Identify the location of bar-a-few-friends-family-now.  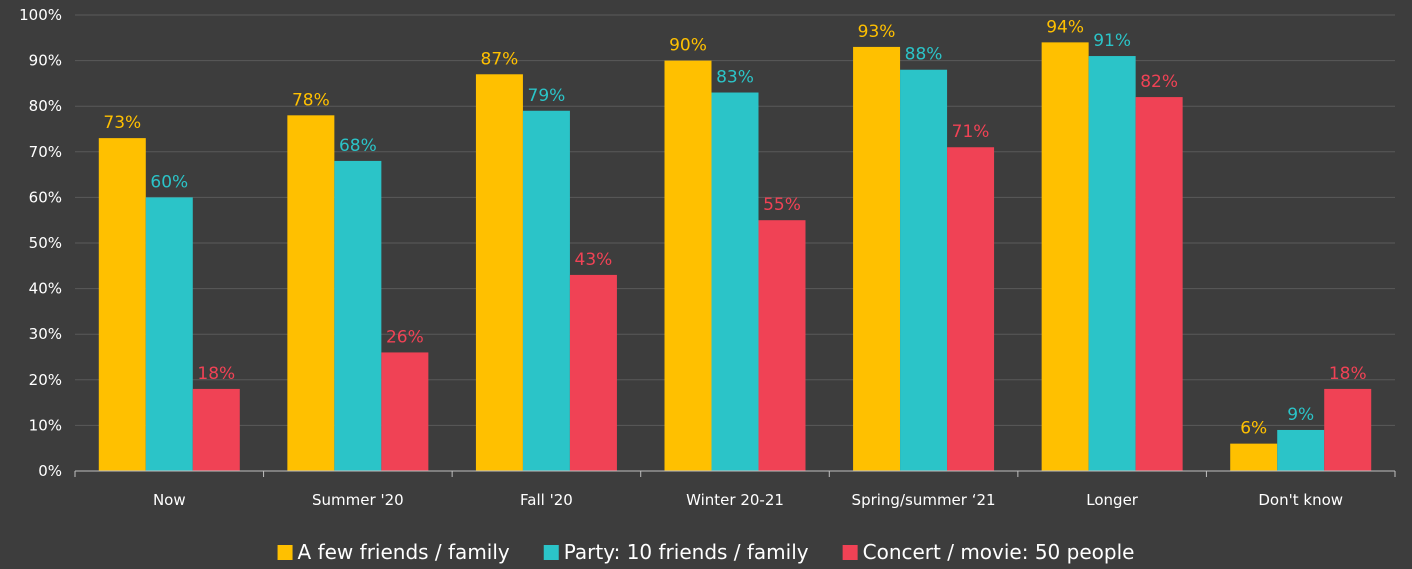
(122, 304).